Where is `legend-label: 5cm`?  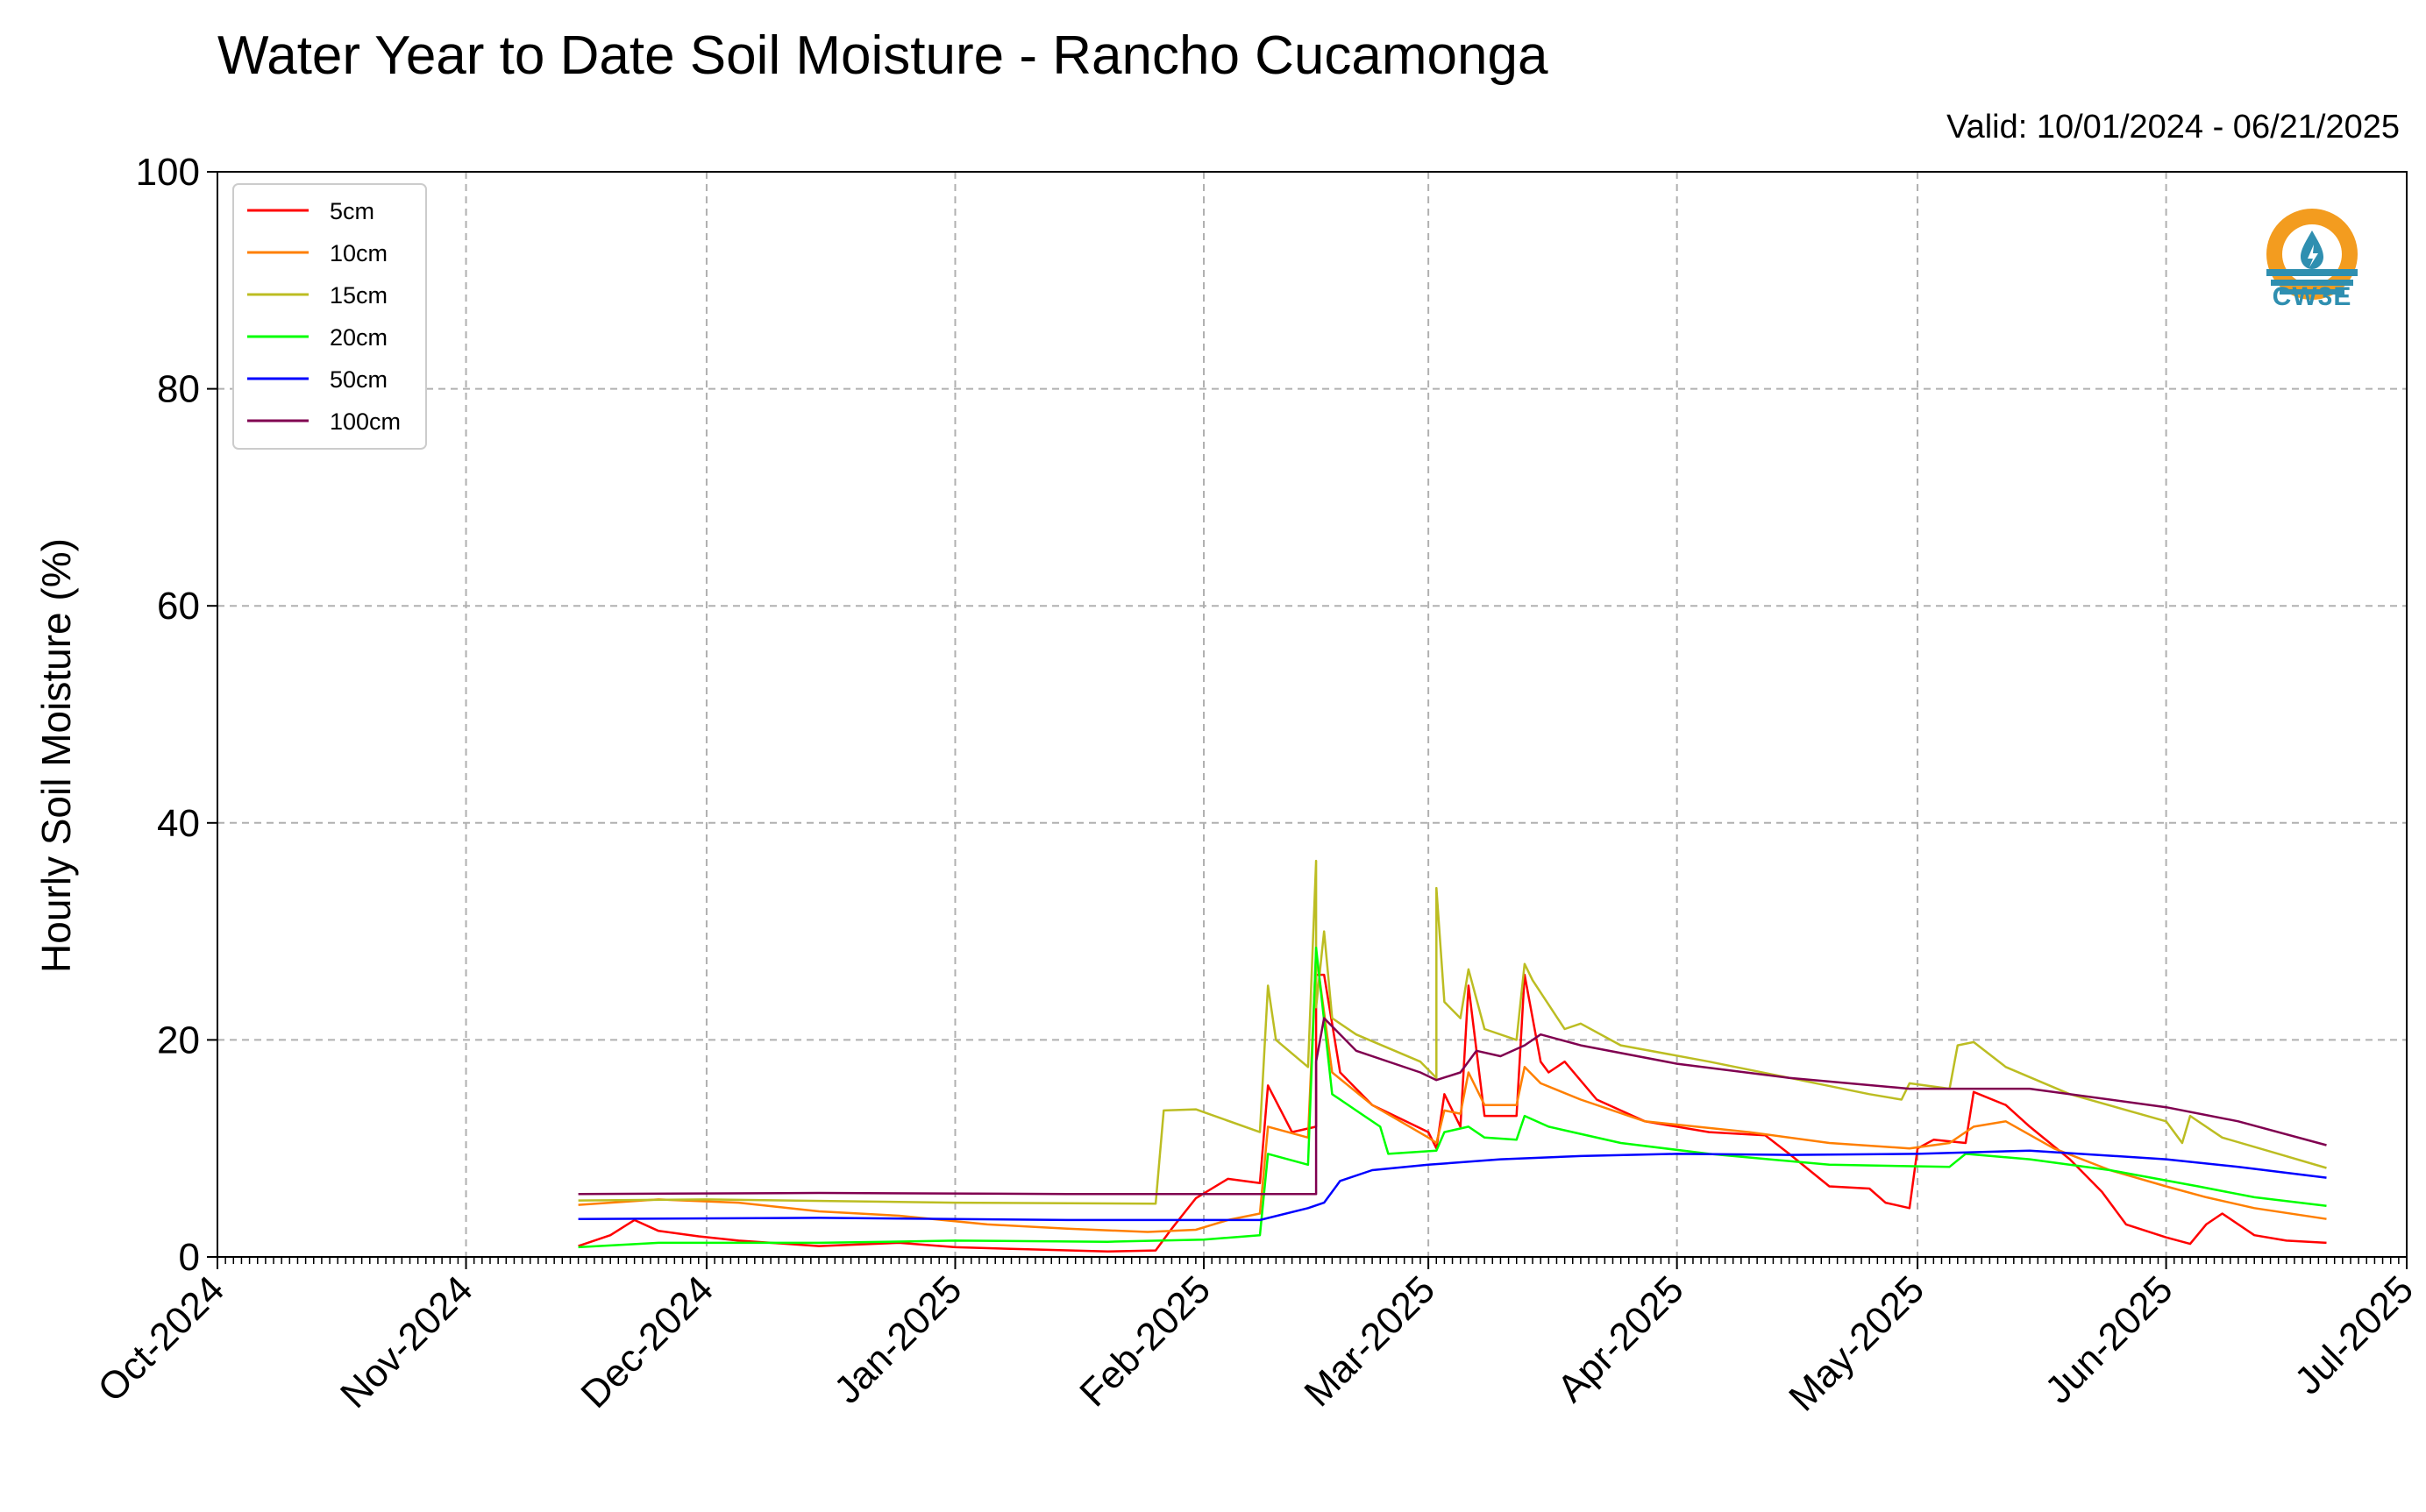 legend-label: 5cm is located at coordinates (352, 211).